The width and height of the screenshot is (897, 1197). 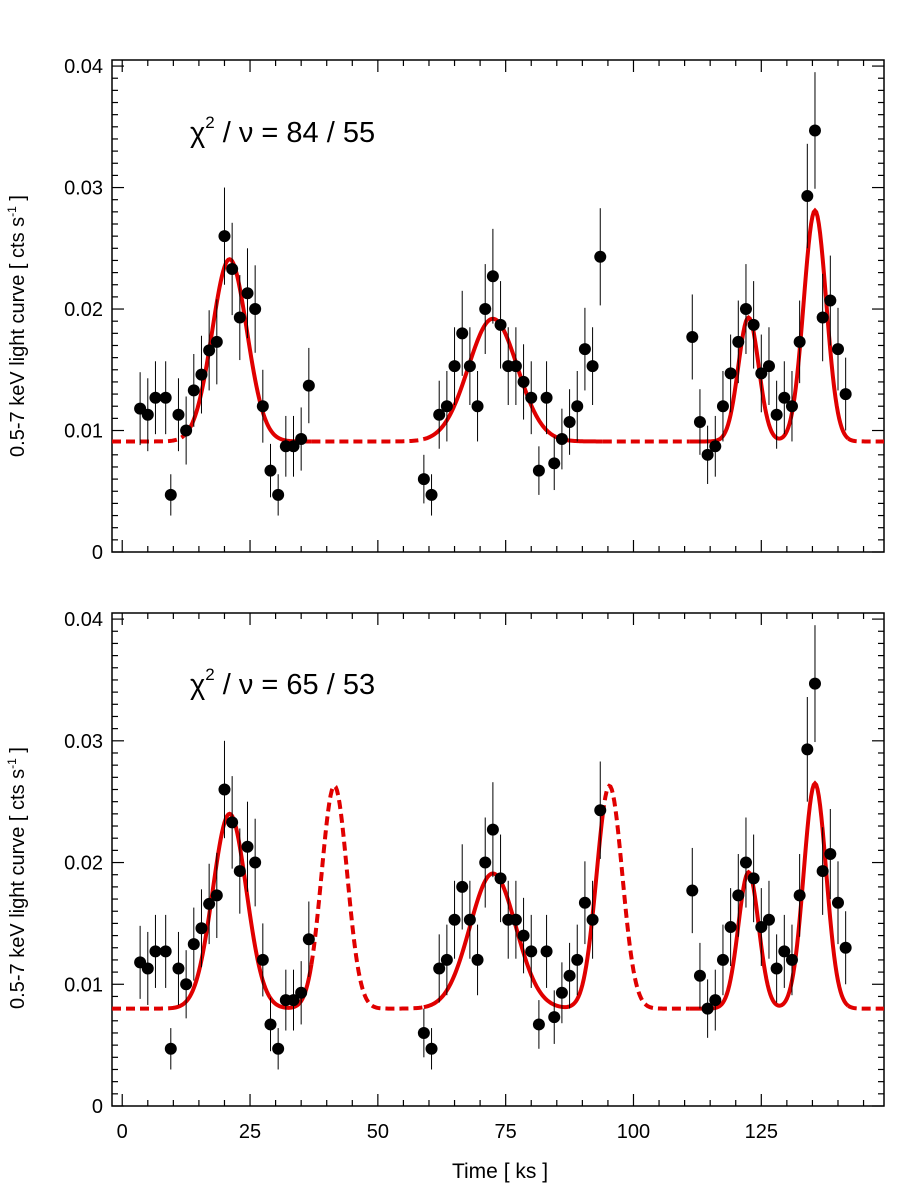 I want to click on y-axis-label-text: 0.5-7 keV light curve [ cts s, so click(x=18, y=337).